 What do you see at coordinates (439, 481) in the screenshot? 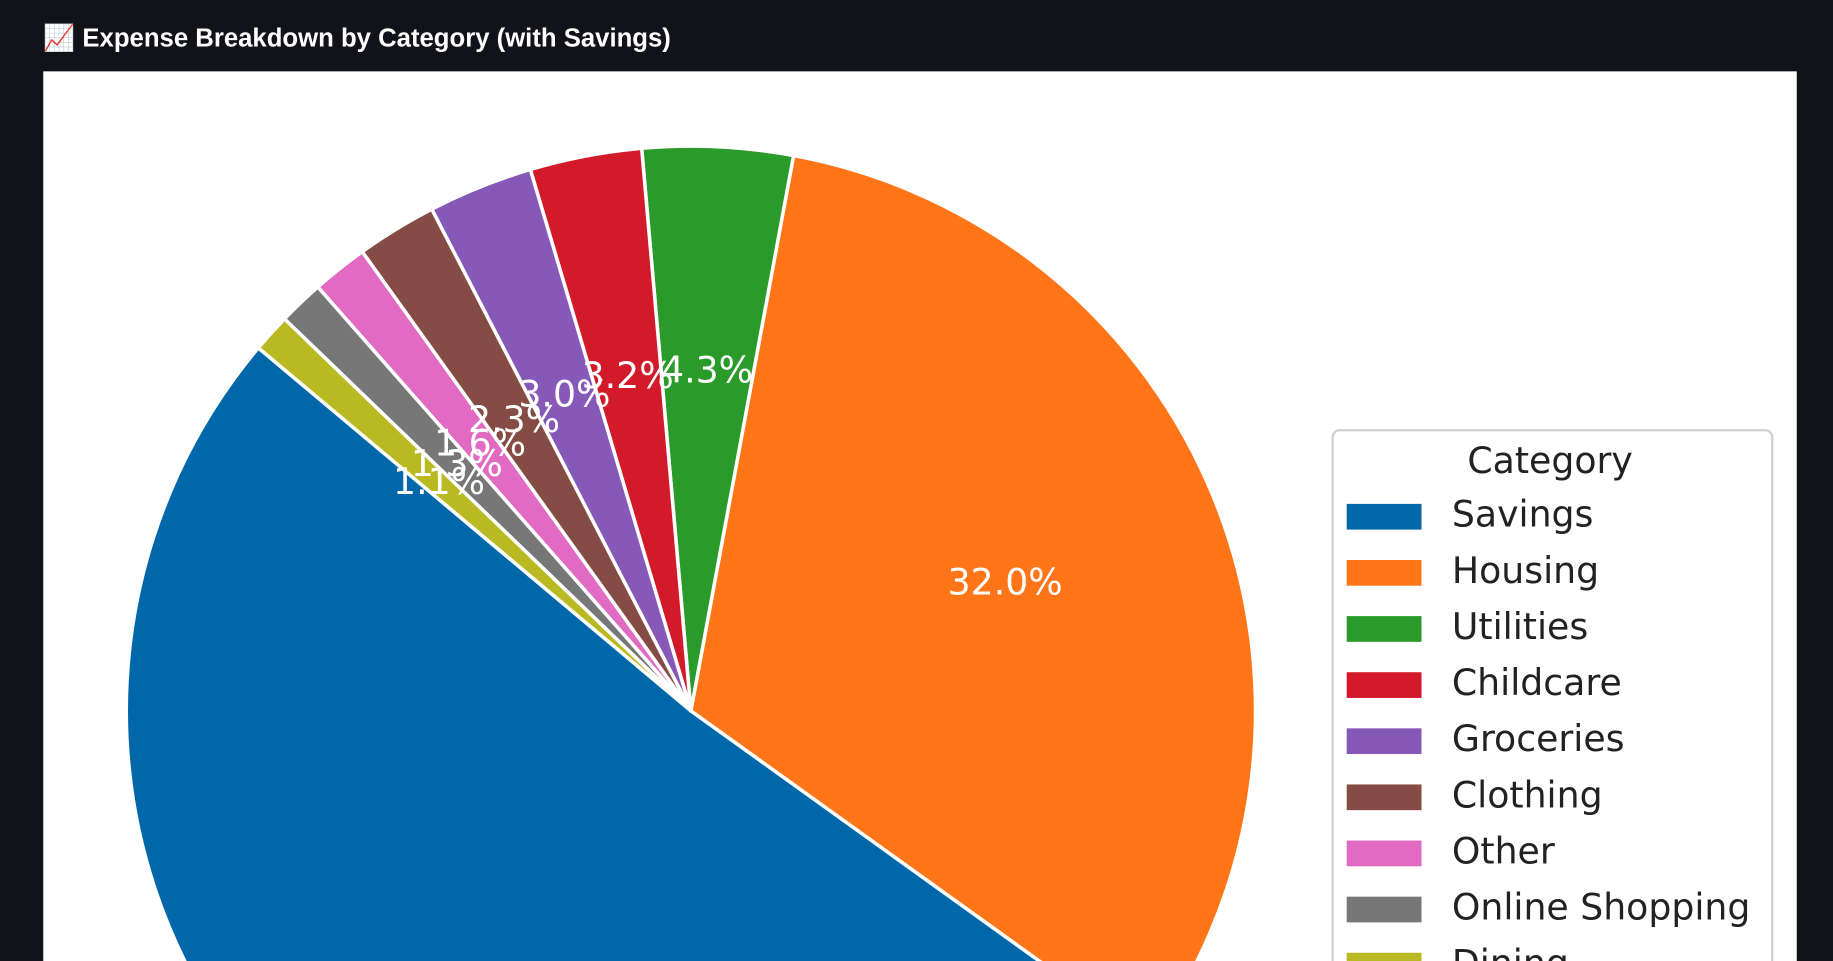
I see `slice-label: 1.1%` at bounding box center [439, 481].